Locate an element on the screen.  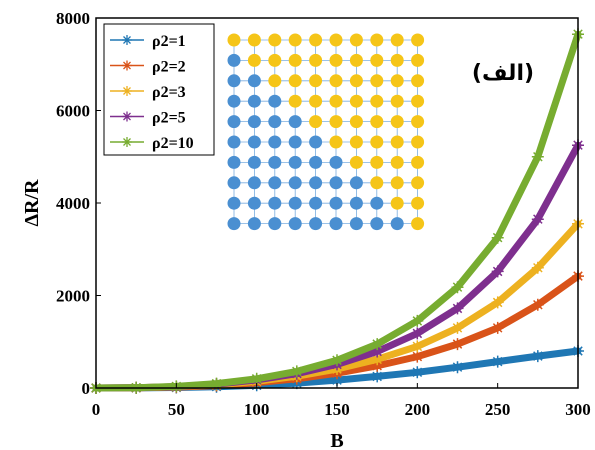
legend-box is located at coordinates (159, 89).